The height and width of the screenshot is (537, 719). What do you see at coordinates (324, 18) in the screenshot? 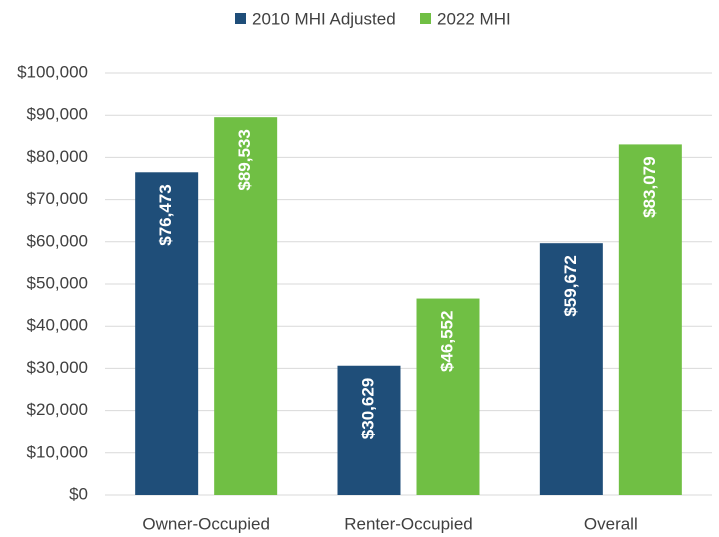
I see `legend-label: 2010 MHI Adjusted` at bounding box center [324, 18].